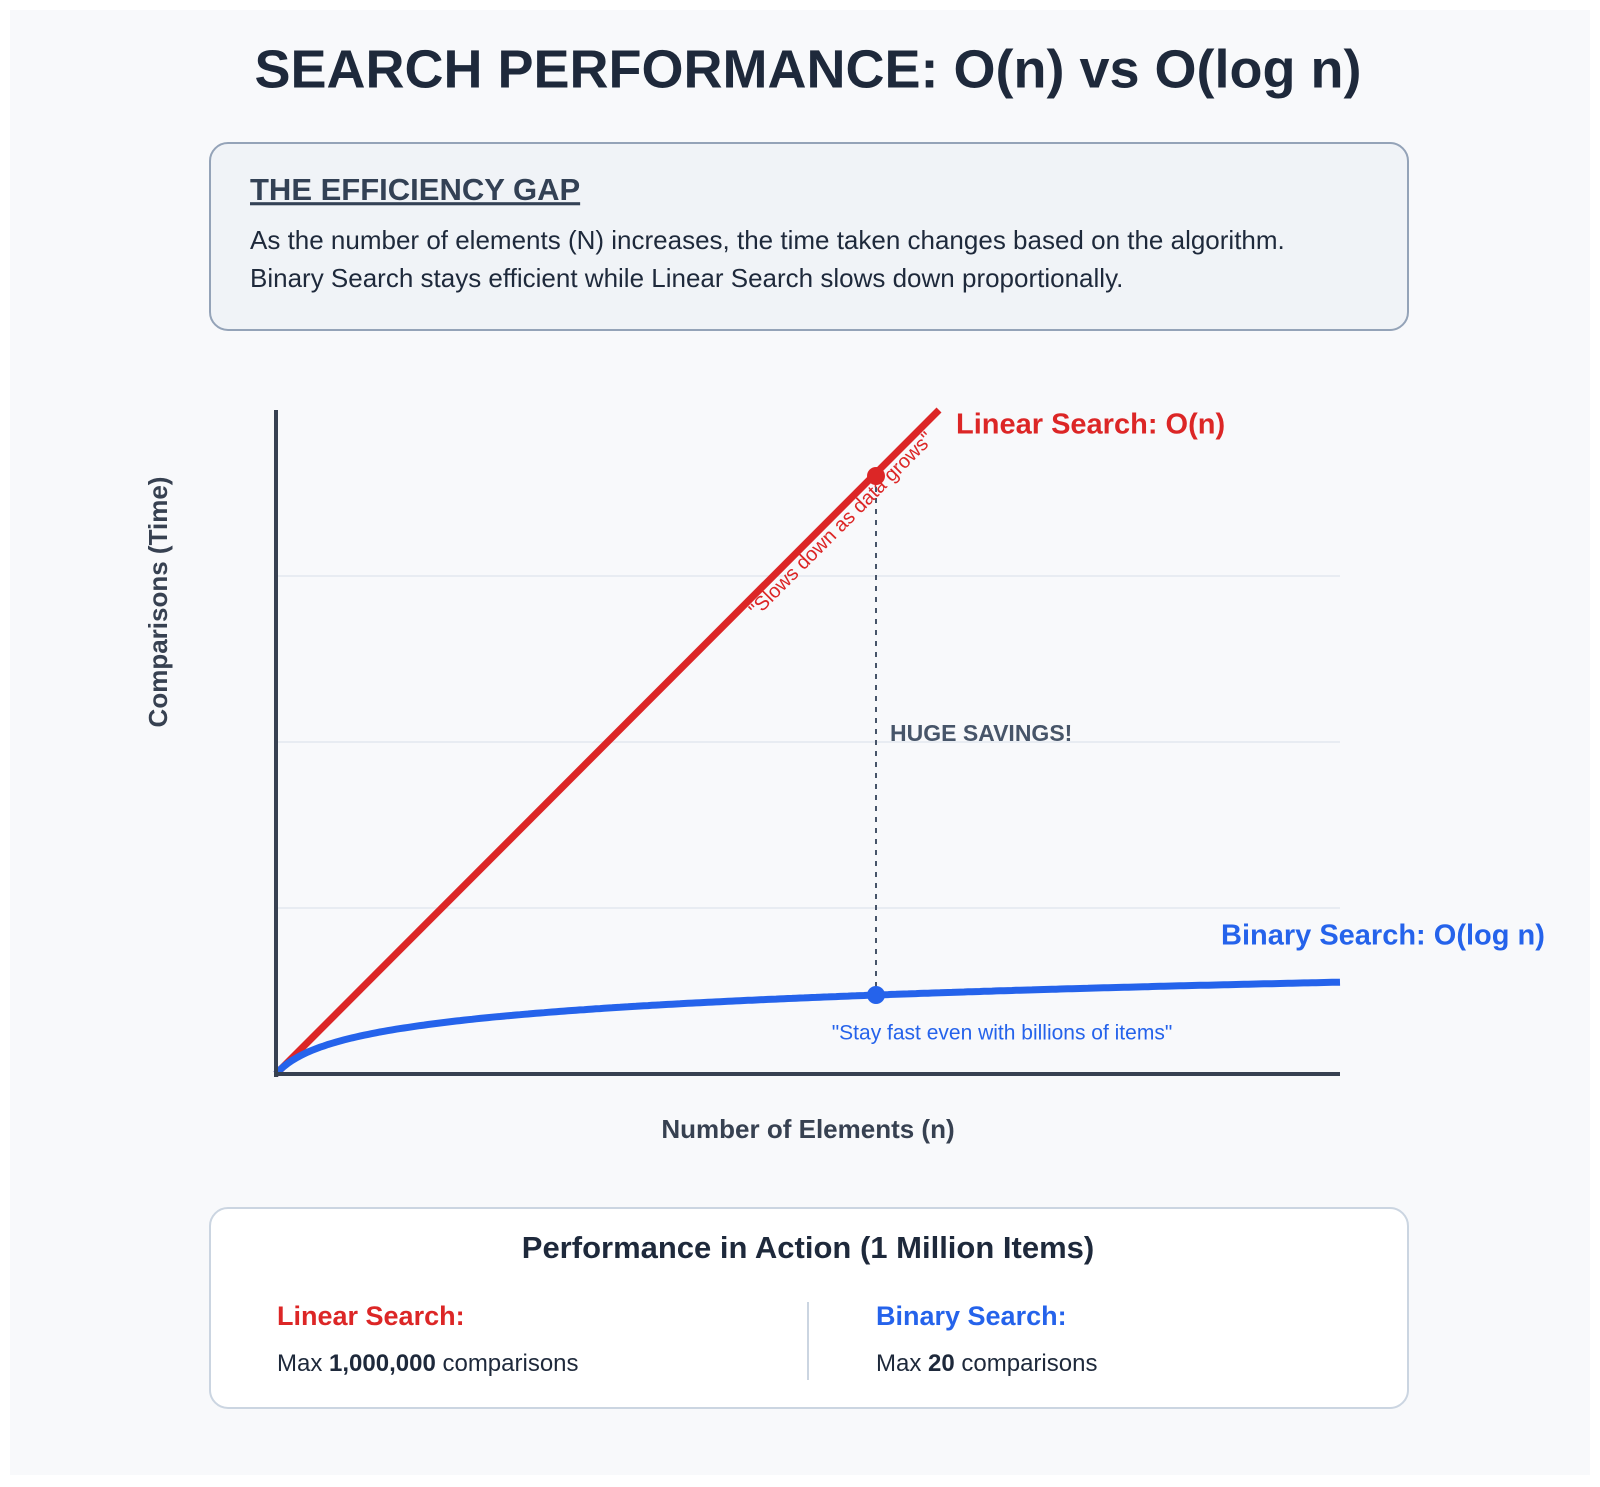 The height and width of the screenshot is (1487, 1600). What do you see at coordinates (158, 602) in the screenshot?
I see `y-axis-label: Comparisons (Time)` at bounding box center [158, 602].